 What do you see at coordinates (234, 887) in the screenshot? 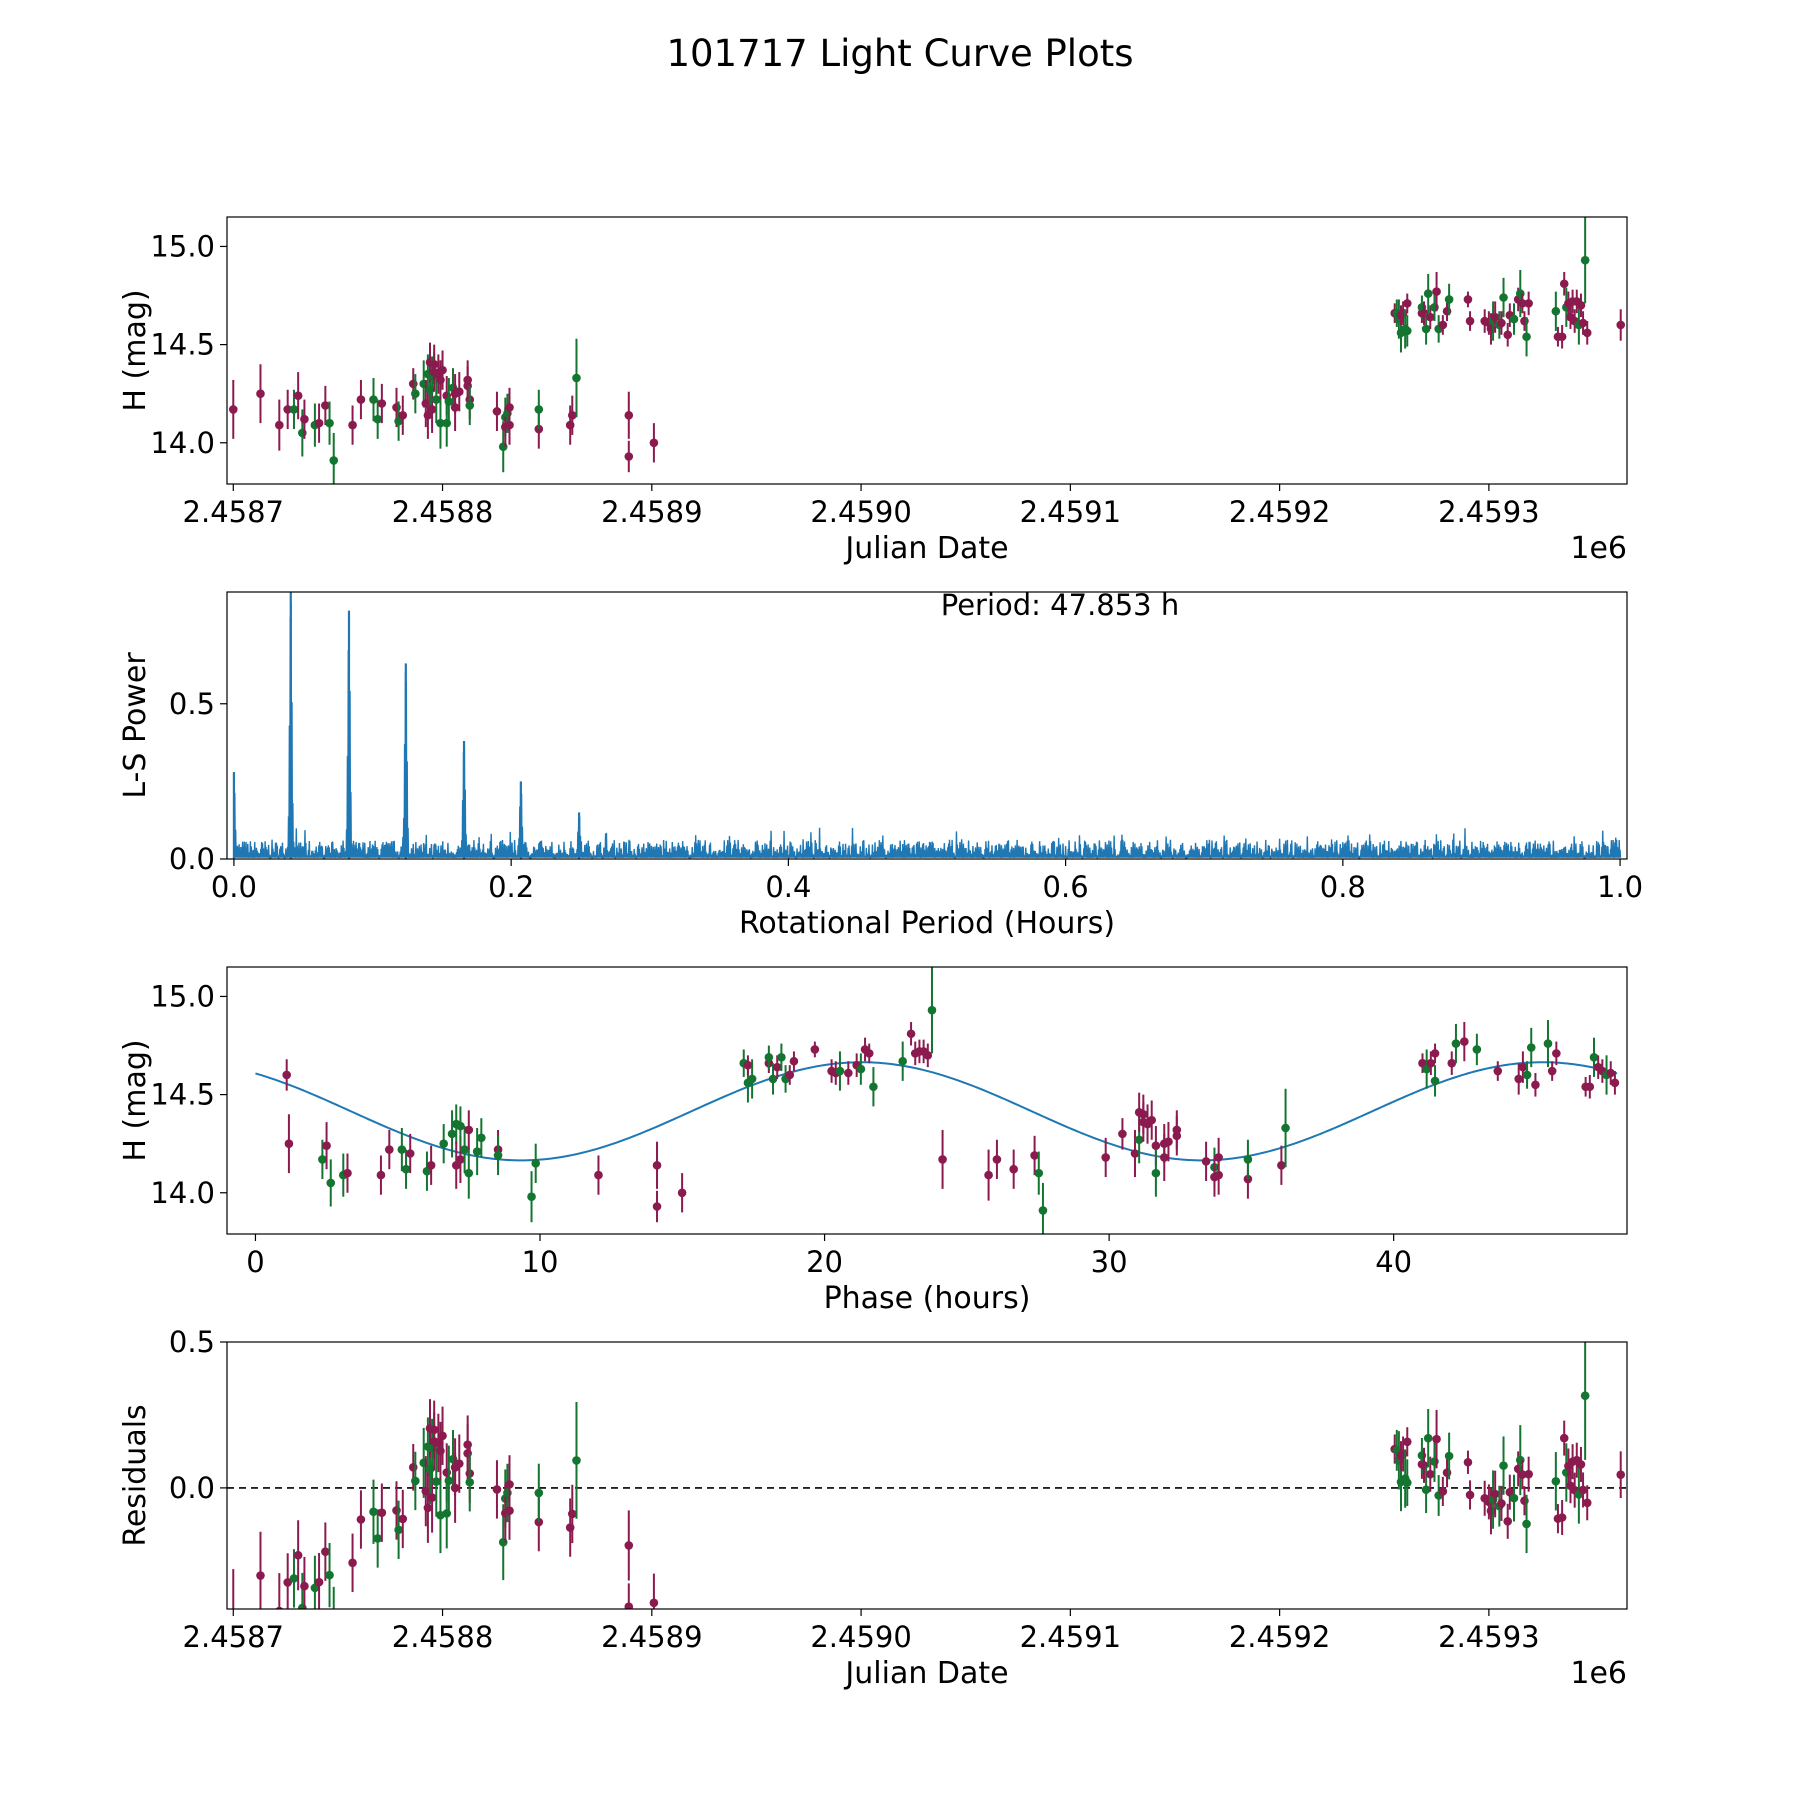
I see `x-tick-label: 0.0` at bounding box center [234, 887].